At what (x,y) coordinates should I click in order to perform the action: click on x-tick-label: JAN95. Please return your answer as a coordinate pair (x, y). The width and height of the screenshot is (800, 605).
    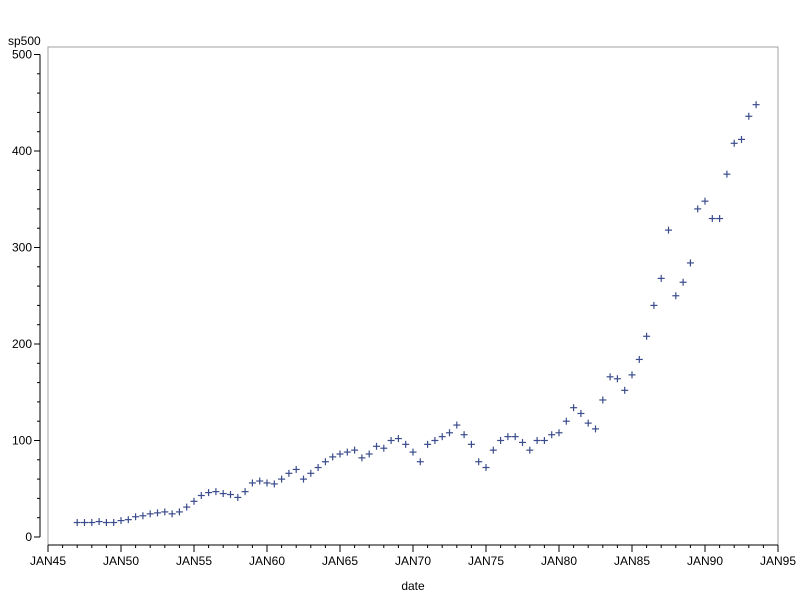
    Looking at the image, I should click on (778, 561).